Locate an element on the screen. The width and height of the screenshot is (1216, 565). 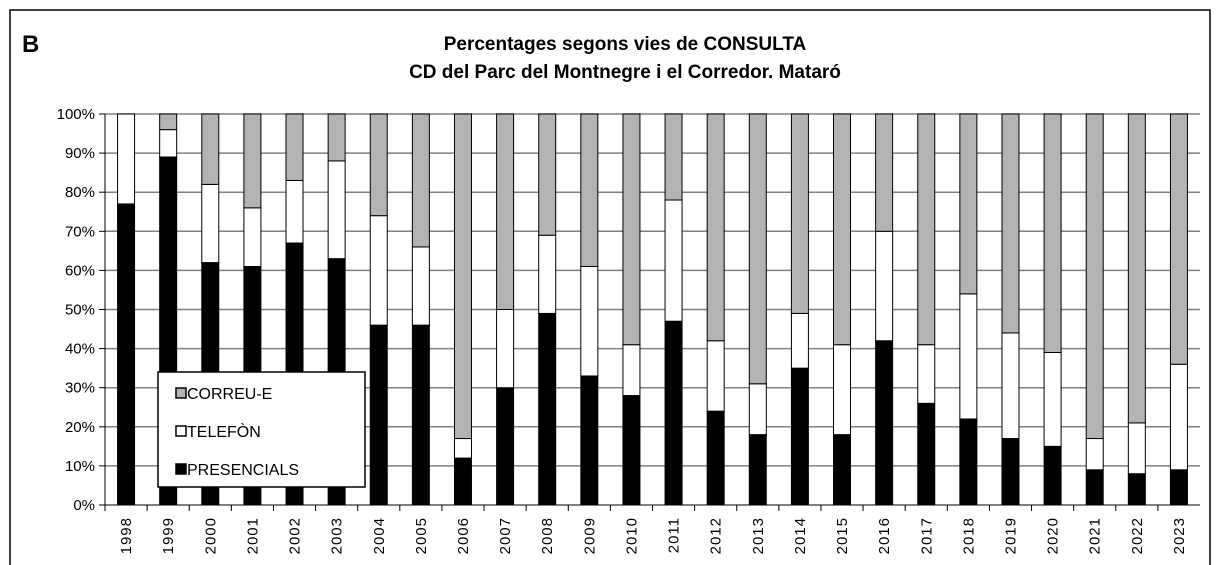
x-tick-label: 2000 is located at coordinates (210, 535).